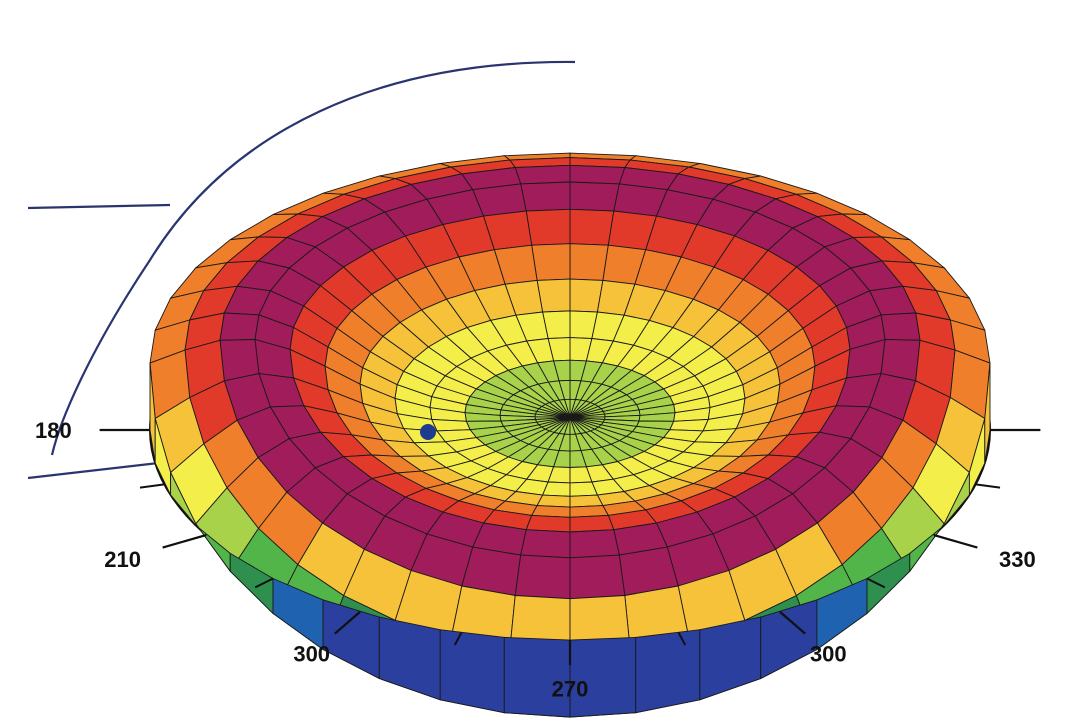 Image resolution: width=1072 pixels, height=728 pixels. I want to click on data-point, so click(428, 432).